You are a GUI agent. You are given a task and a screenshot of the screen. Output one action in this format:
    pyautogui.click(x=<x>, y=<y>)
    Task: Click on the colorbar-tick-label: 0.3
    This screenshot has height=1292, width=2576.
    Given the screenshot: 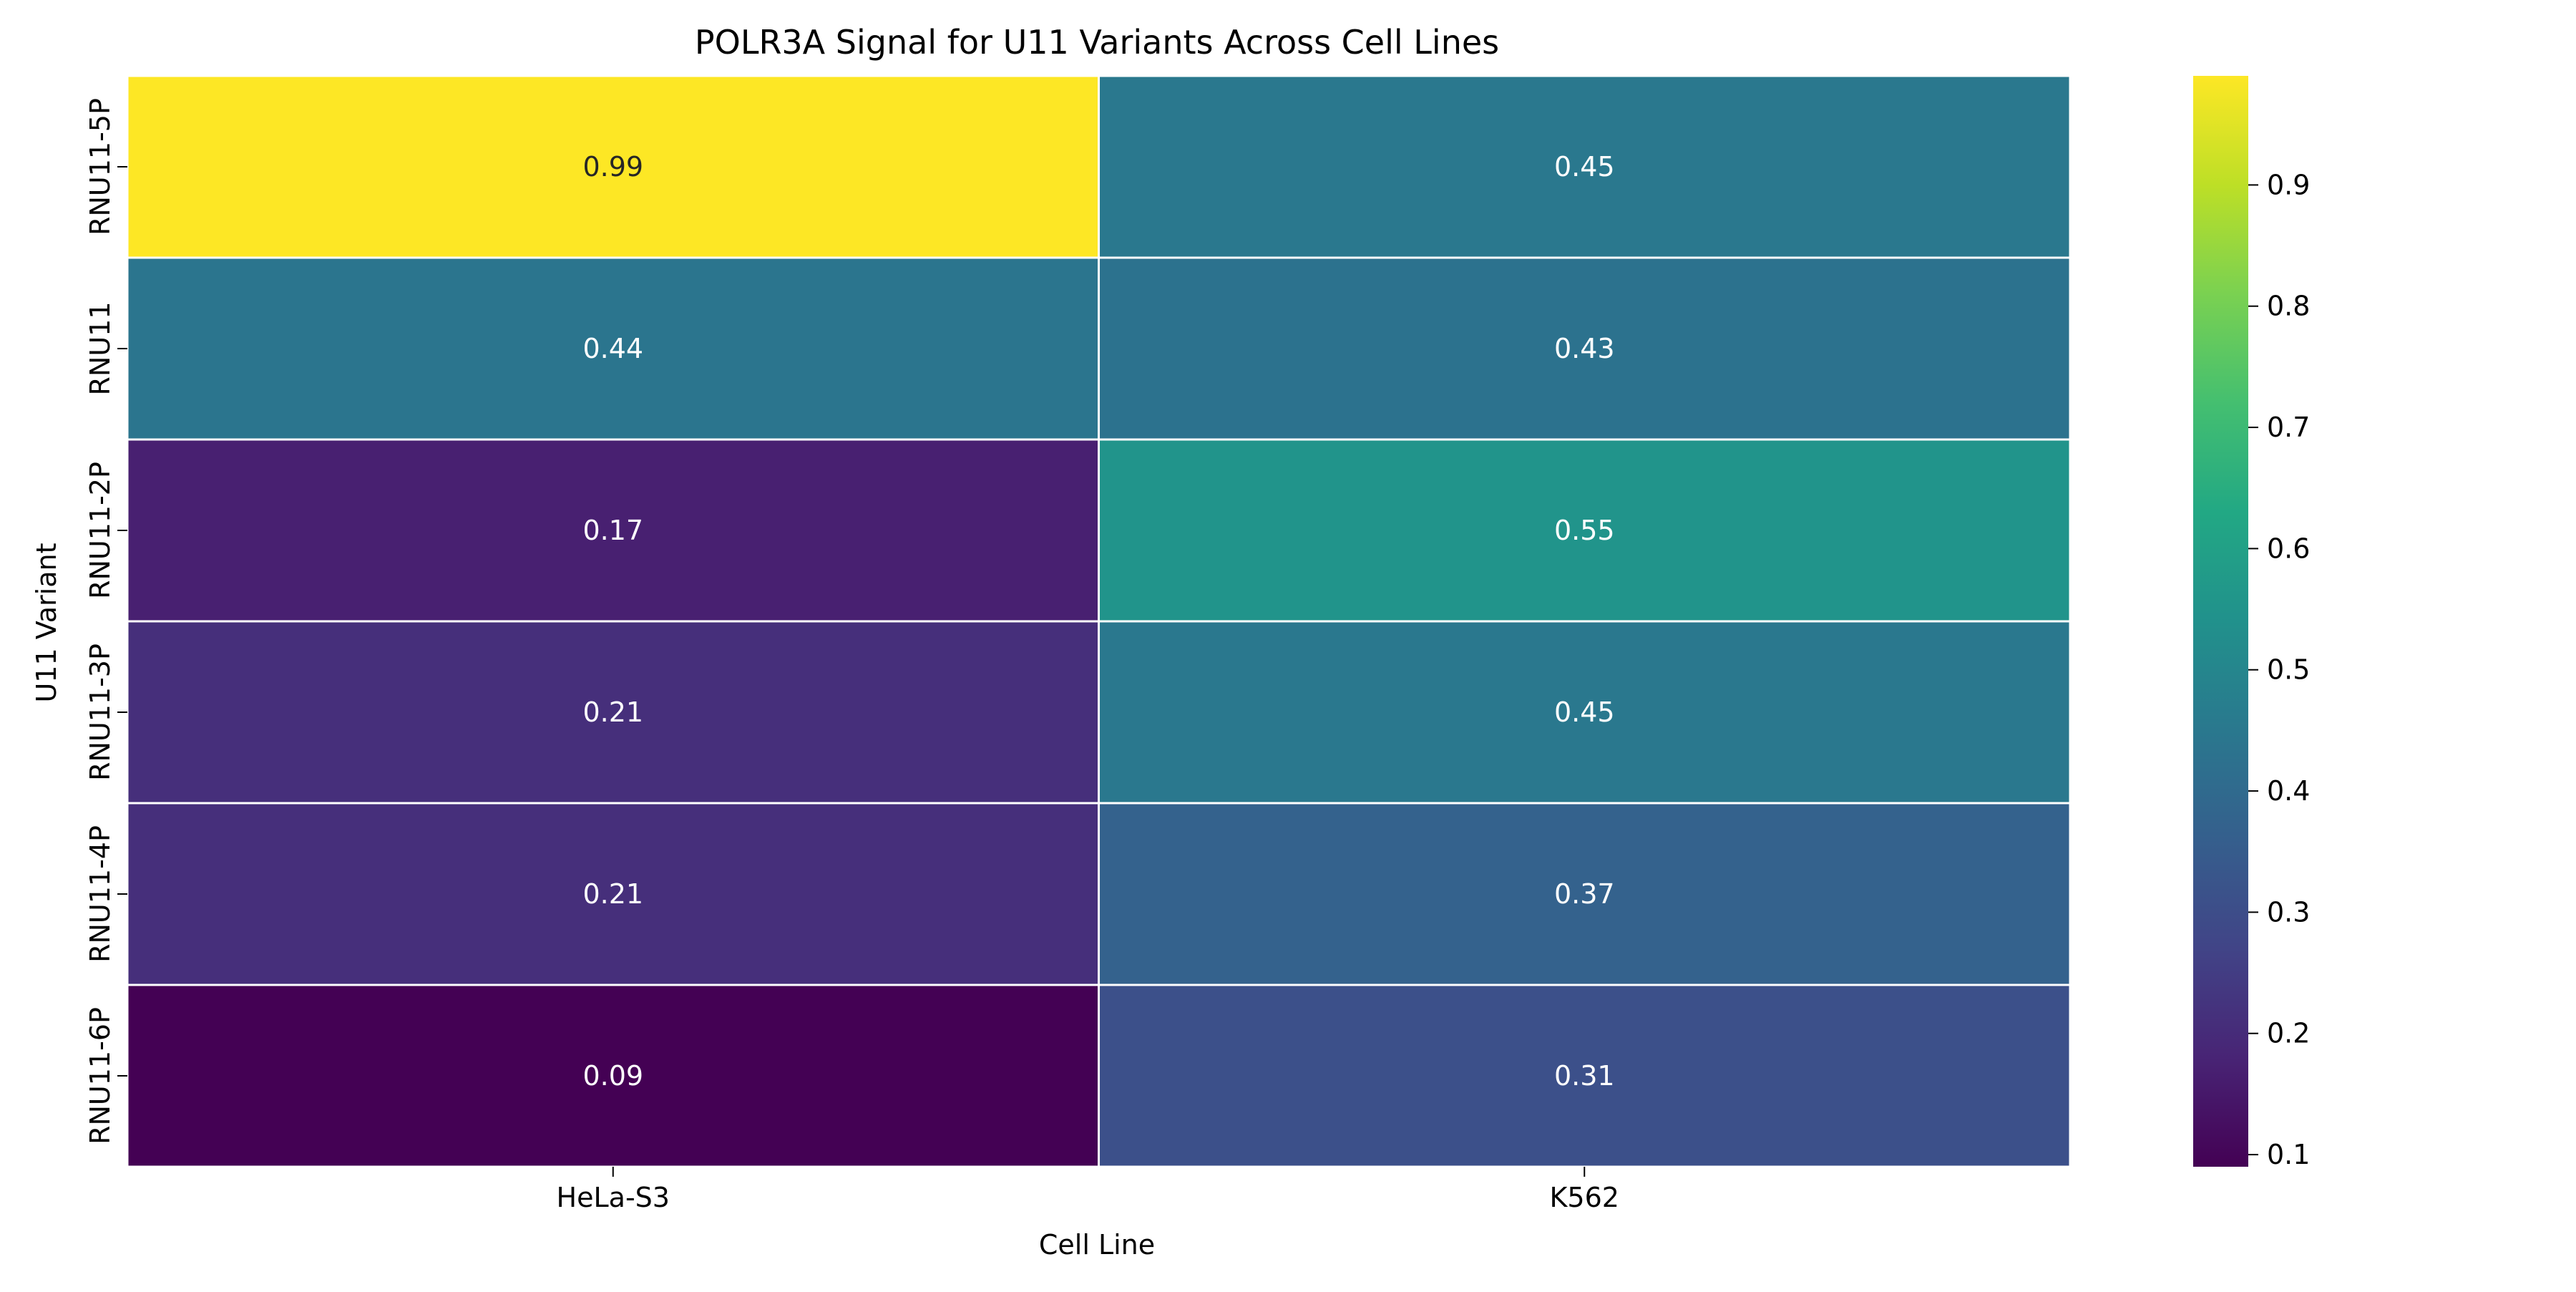 What is the action you would take?
    pyautogui.click(x=2288, y=912)
    